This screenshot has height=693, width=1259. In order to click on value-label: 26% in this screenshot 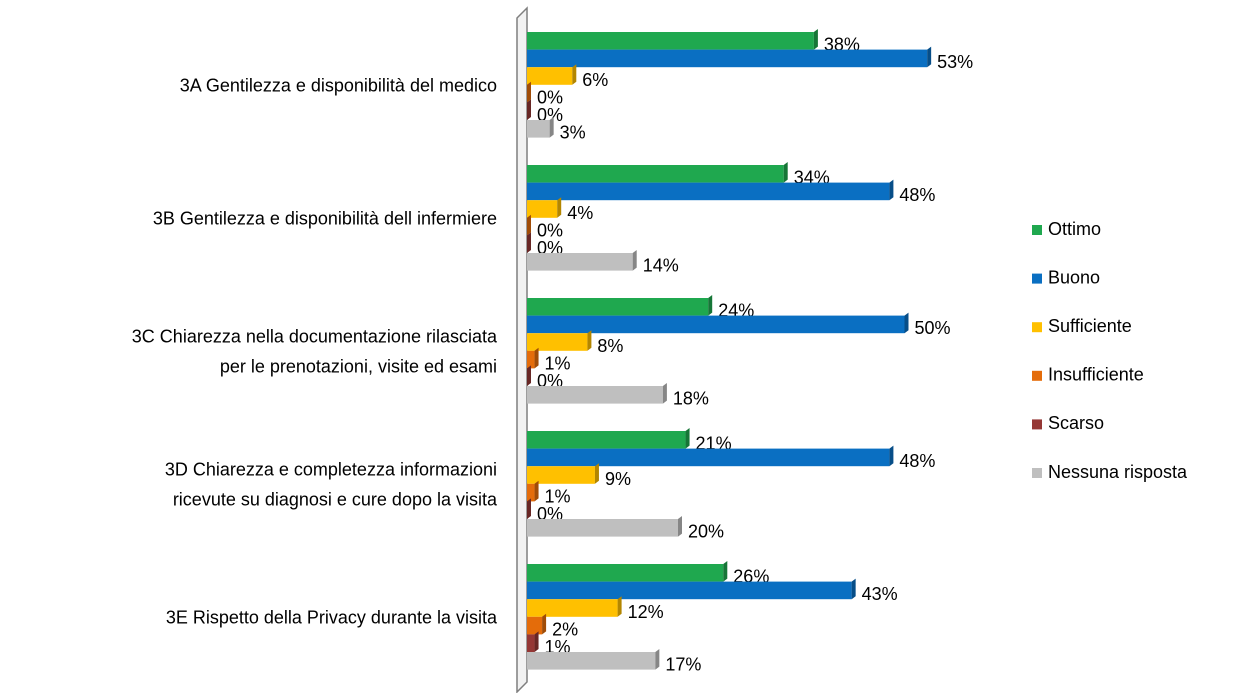, I will do `click(751, 577)`.